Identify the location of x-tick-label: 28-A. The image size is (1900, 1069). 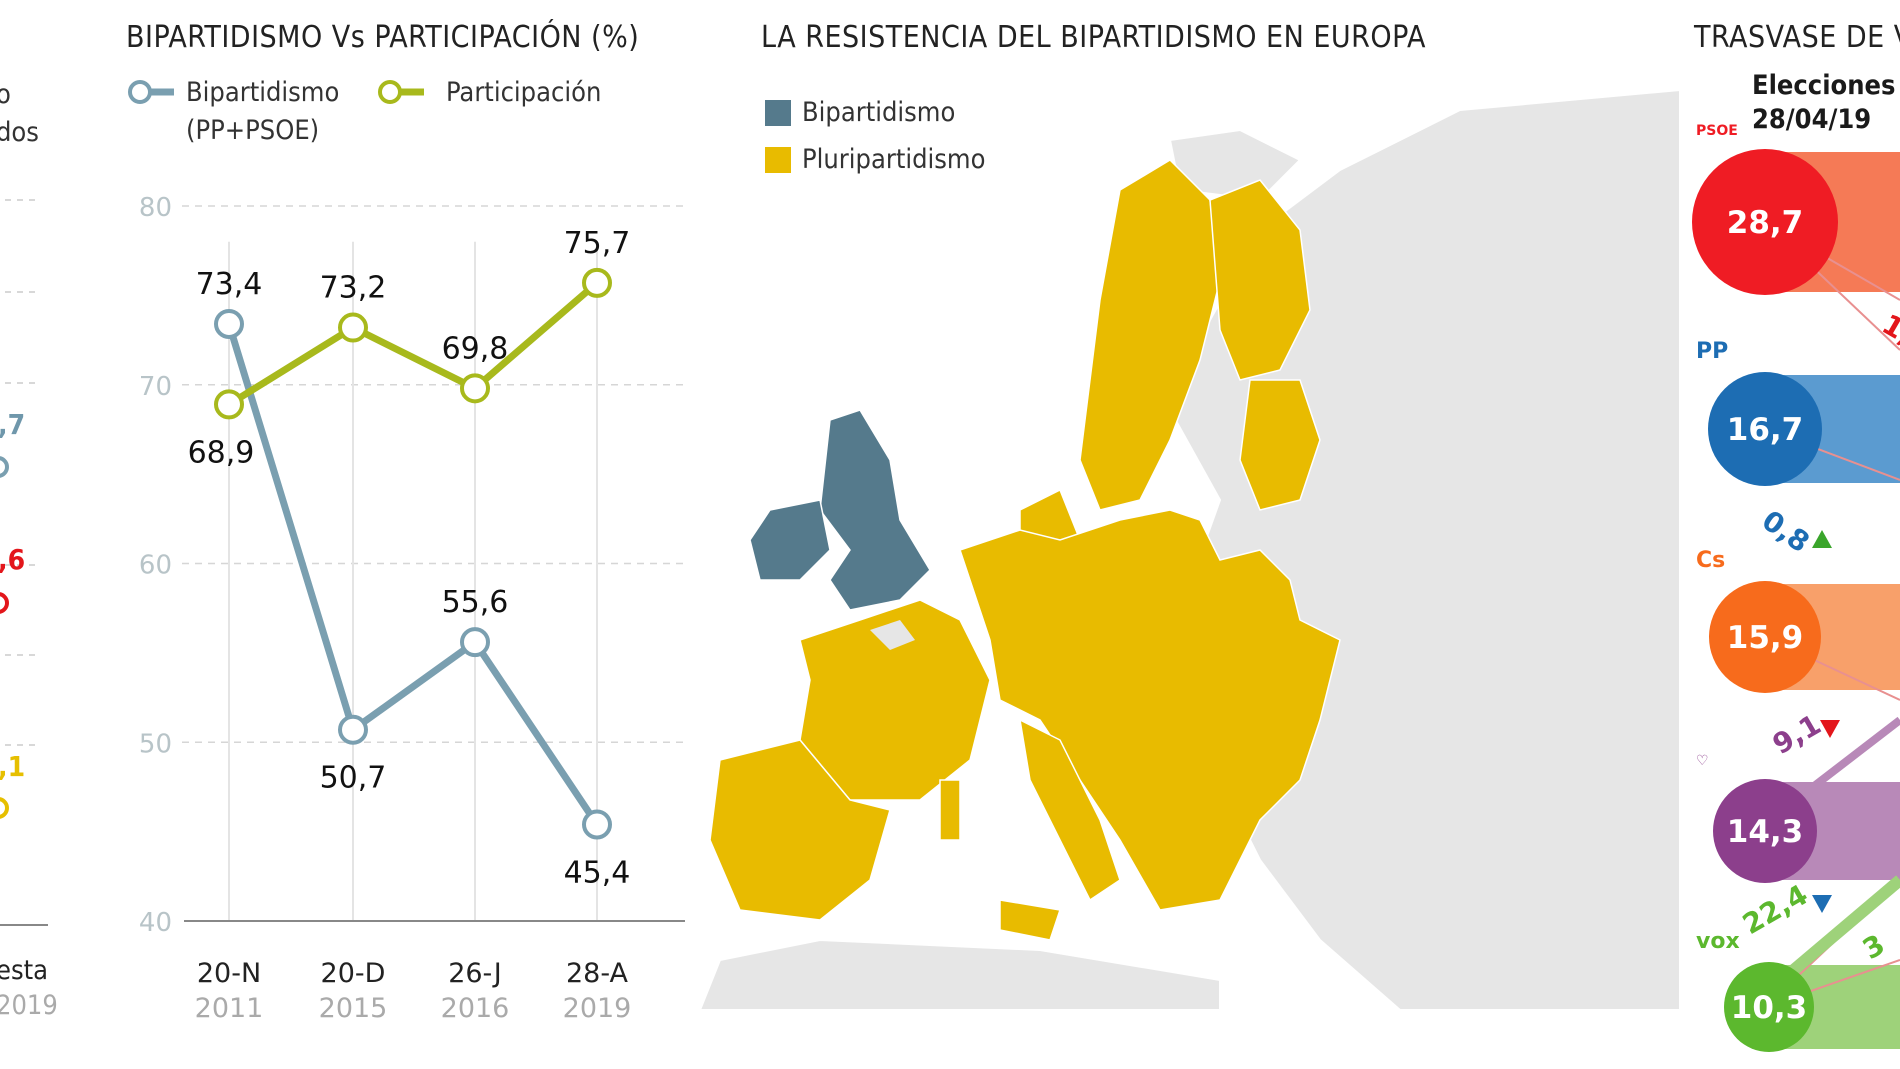
(597, 973).